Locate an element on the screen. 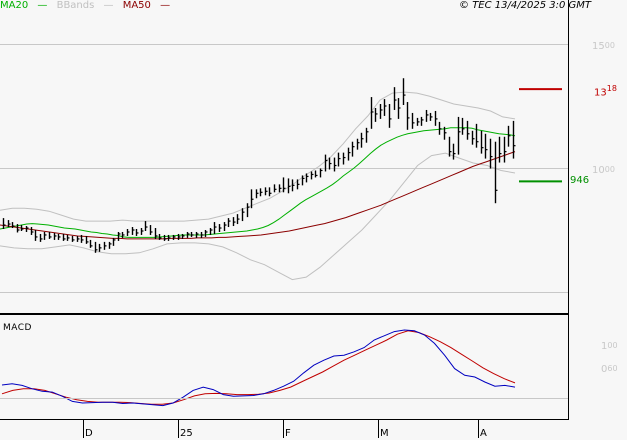 Image resolution: width=627 pixels, height=440 pixels. x-label-f: F is located at coordinates (288, 433).